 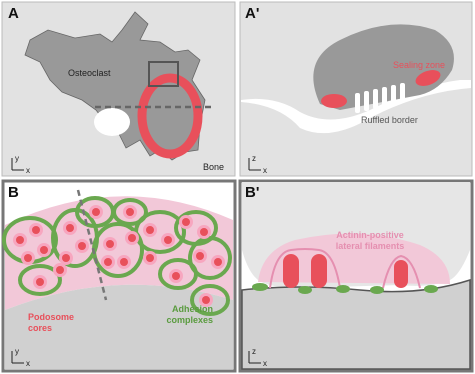 I want to click on podosomes, so click(x=119, y=256).